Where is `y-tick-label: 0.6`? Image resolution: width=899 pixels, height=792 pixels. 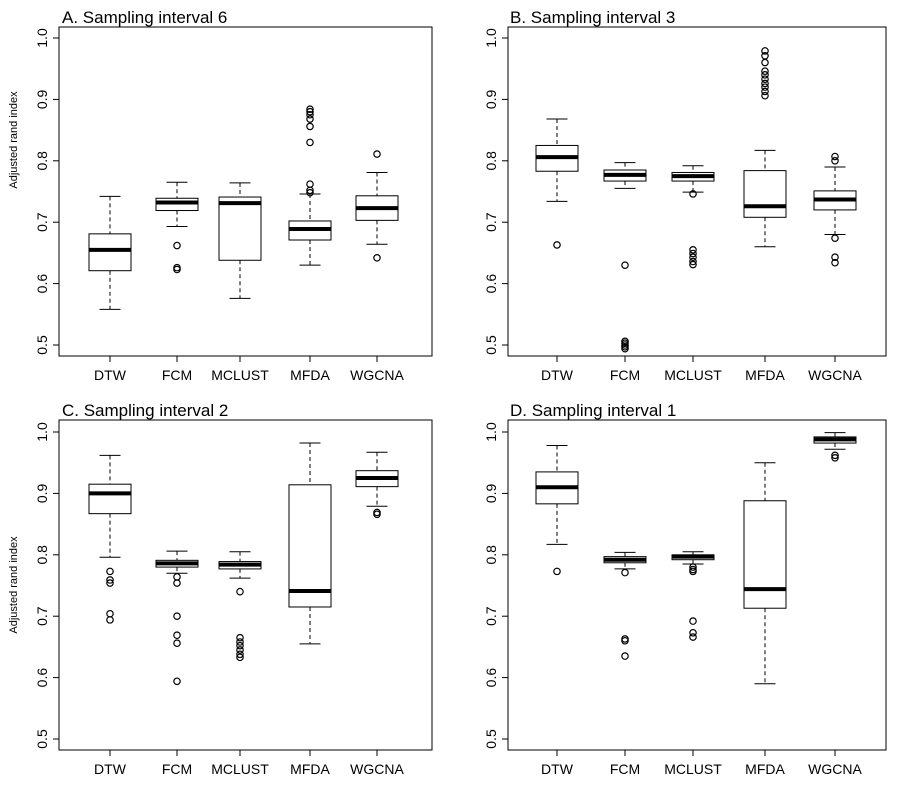 y-tick-label: 0.6 is located at coordinates (42, 678).